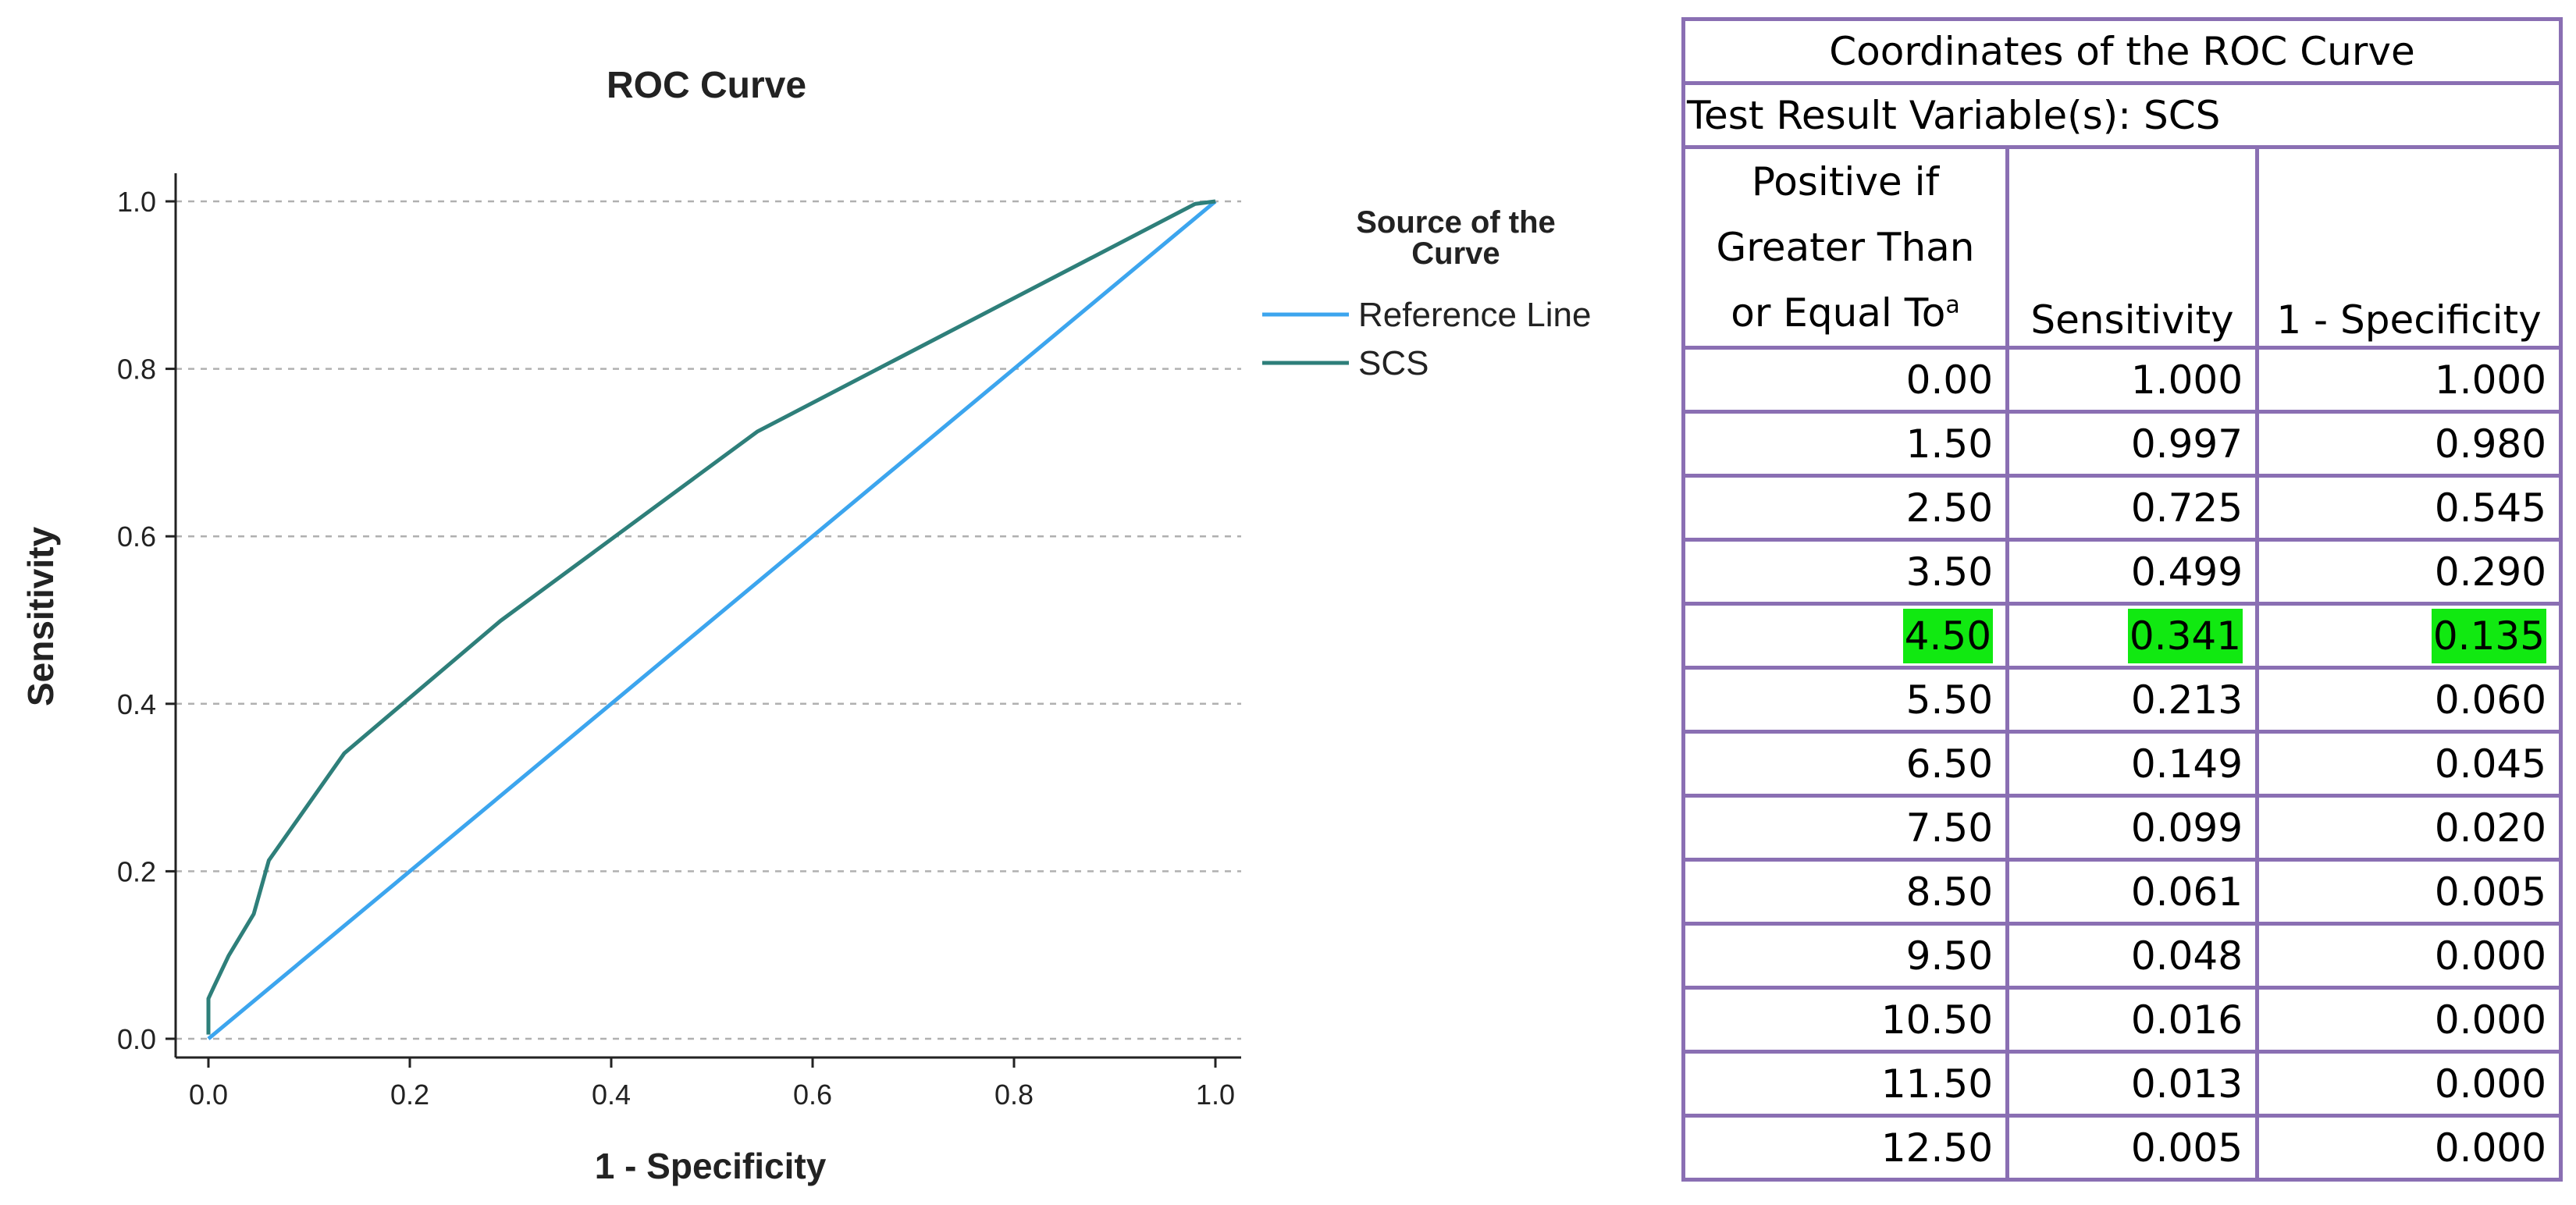  Describe the element at coordinates (1845, 572) in the screenshot. I see `cell-threshold: 3.50` at that location.